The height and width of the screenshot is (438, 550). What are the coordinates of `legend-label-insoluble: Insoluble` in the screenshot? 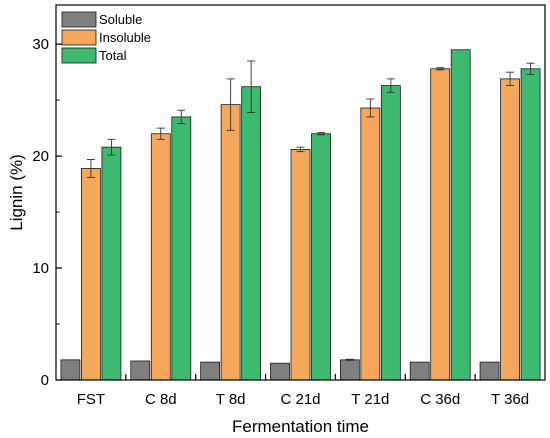 It's located at (125, 37).